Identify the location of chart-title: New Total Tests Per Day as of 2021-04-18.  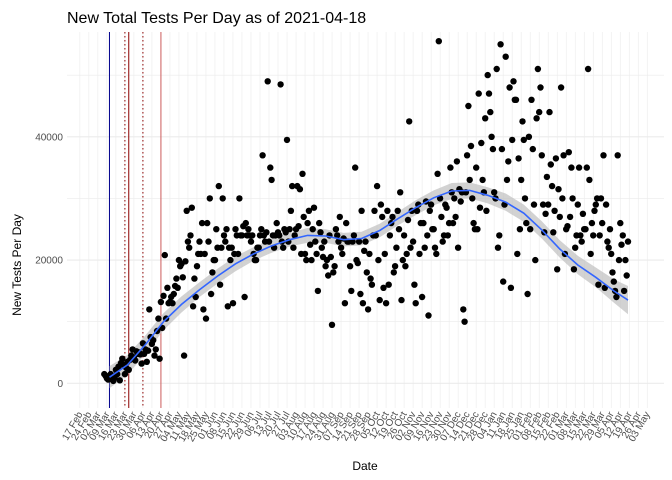
(216, 18).